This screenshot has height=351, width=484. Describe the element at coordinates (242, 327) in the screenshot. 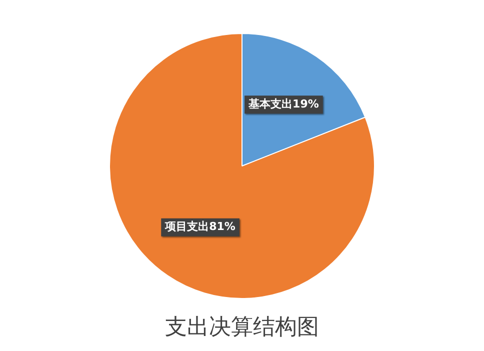

I see `text: 支出决算结构图` at that location.